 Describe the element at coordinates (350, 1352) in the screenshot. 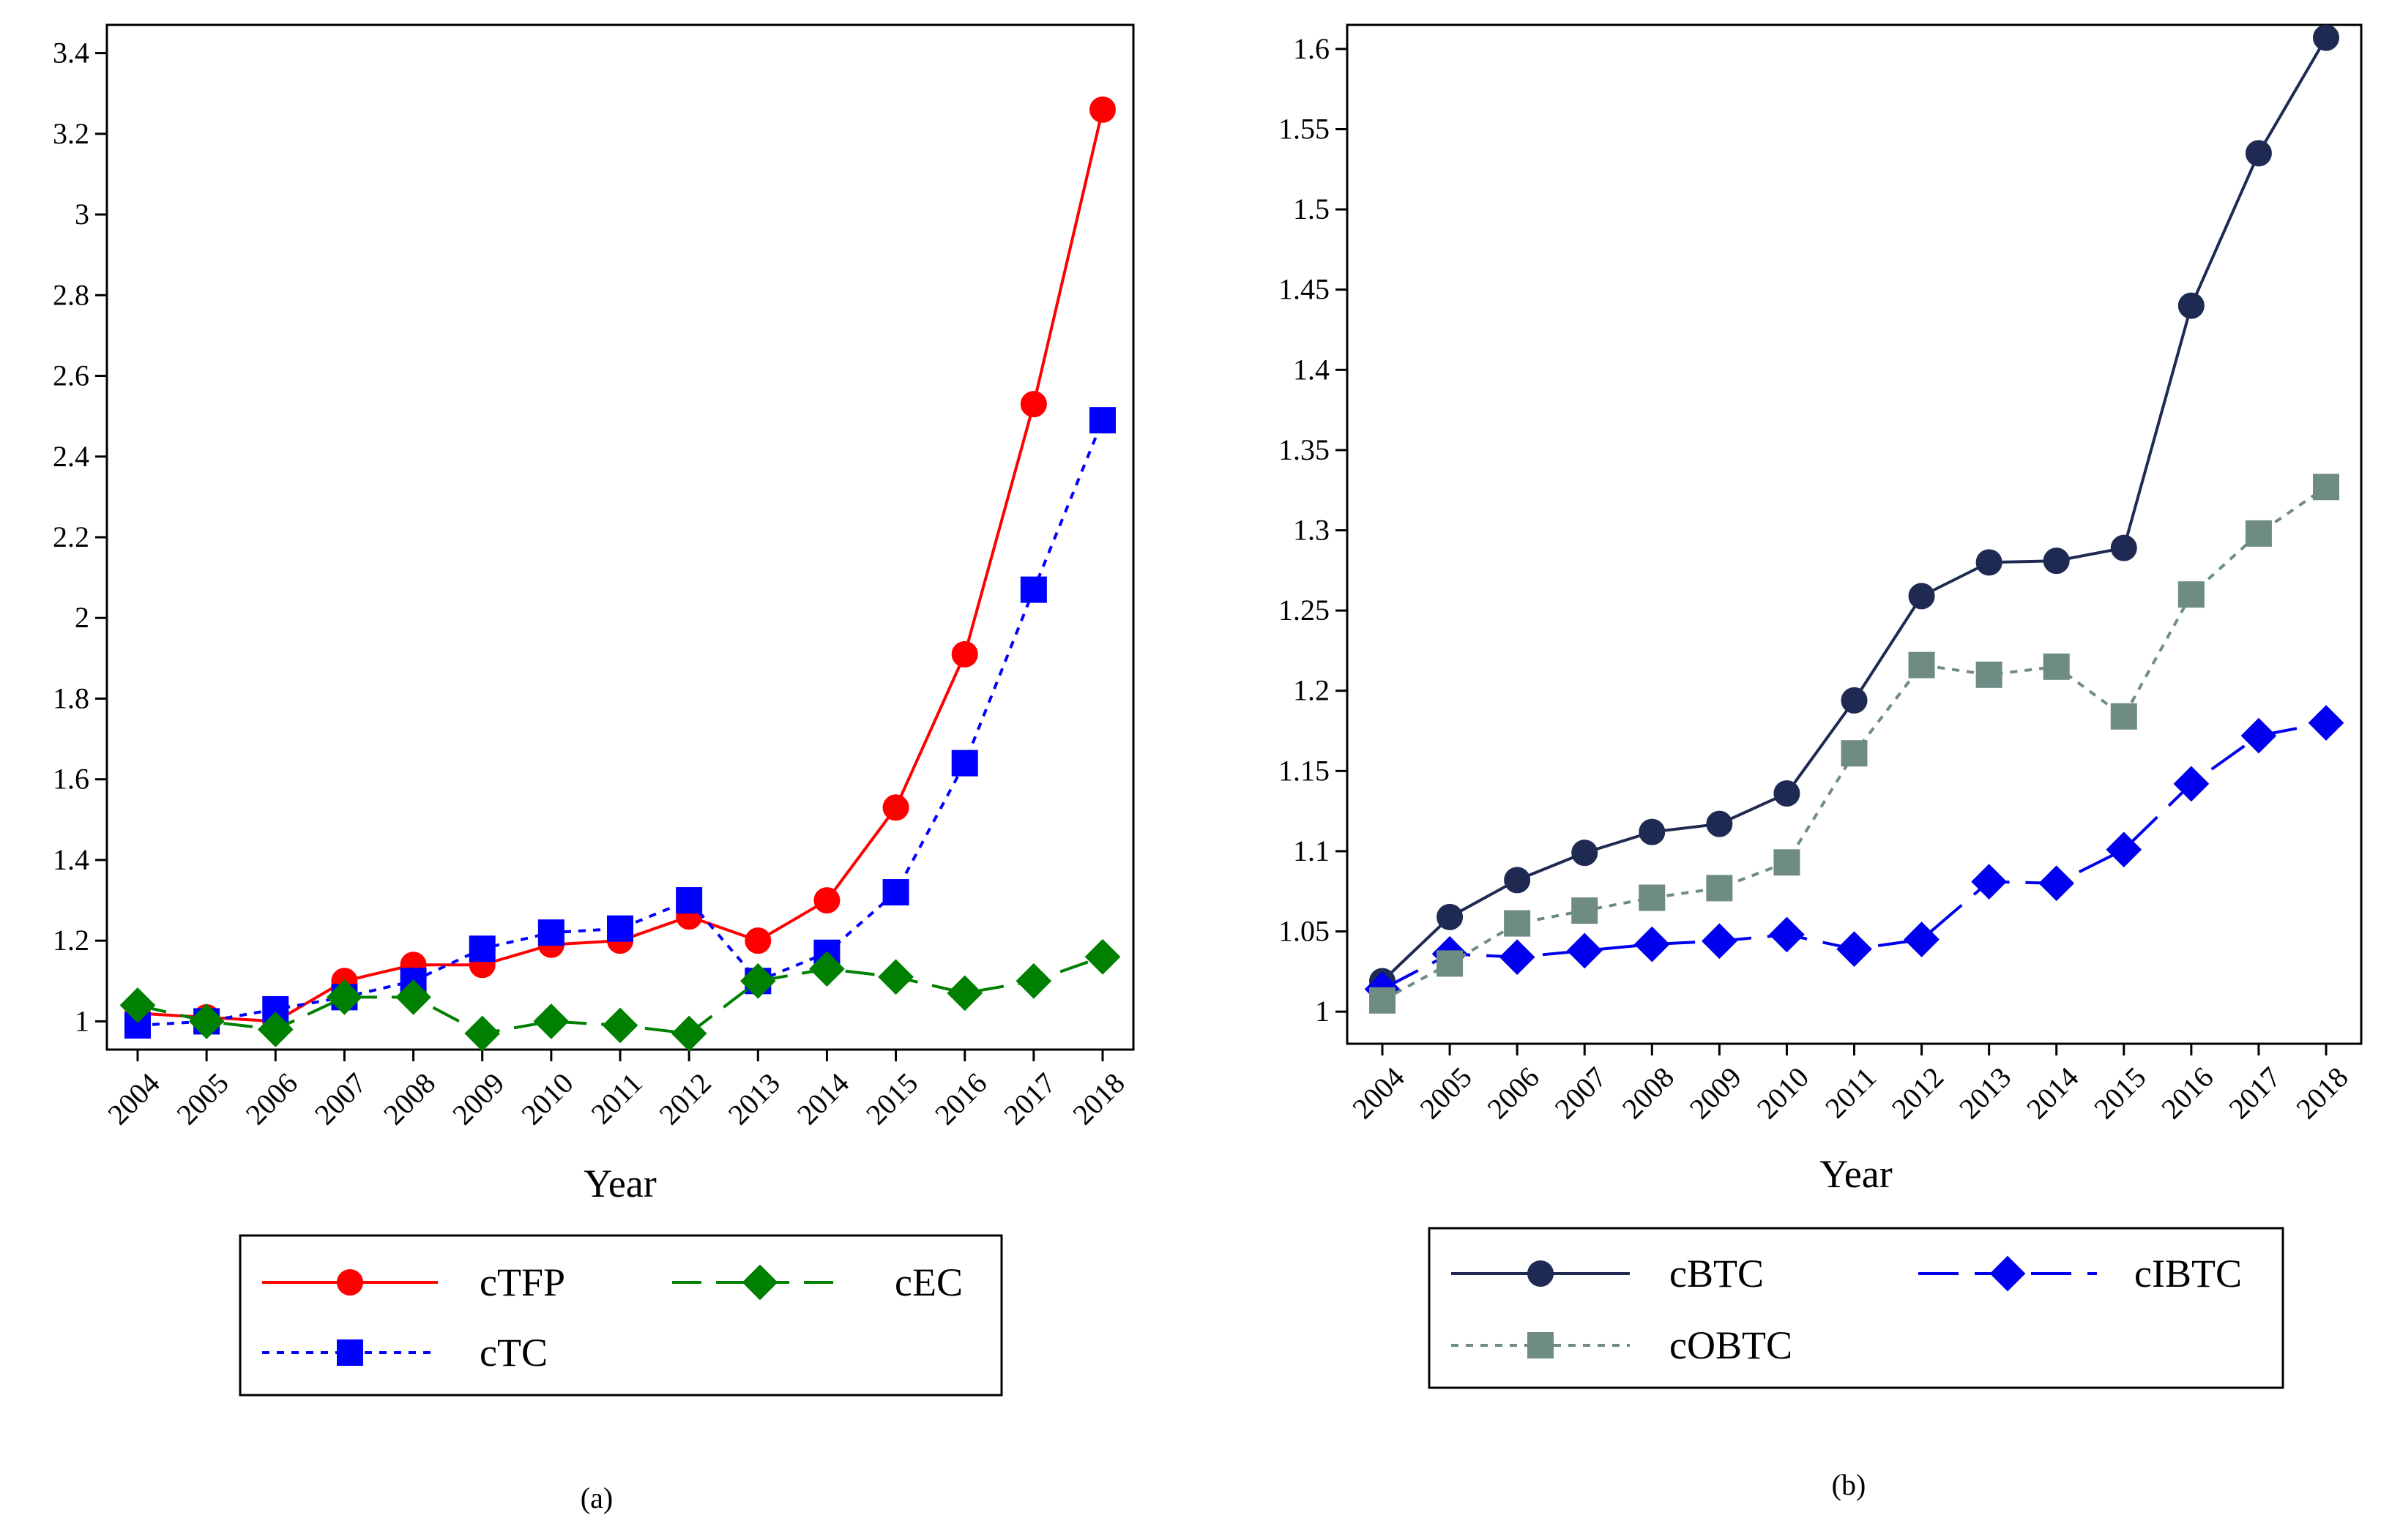

I see `legend-marker-cTC` at that location.